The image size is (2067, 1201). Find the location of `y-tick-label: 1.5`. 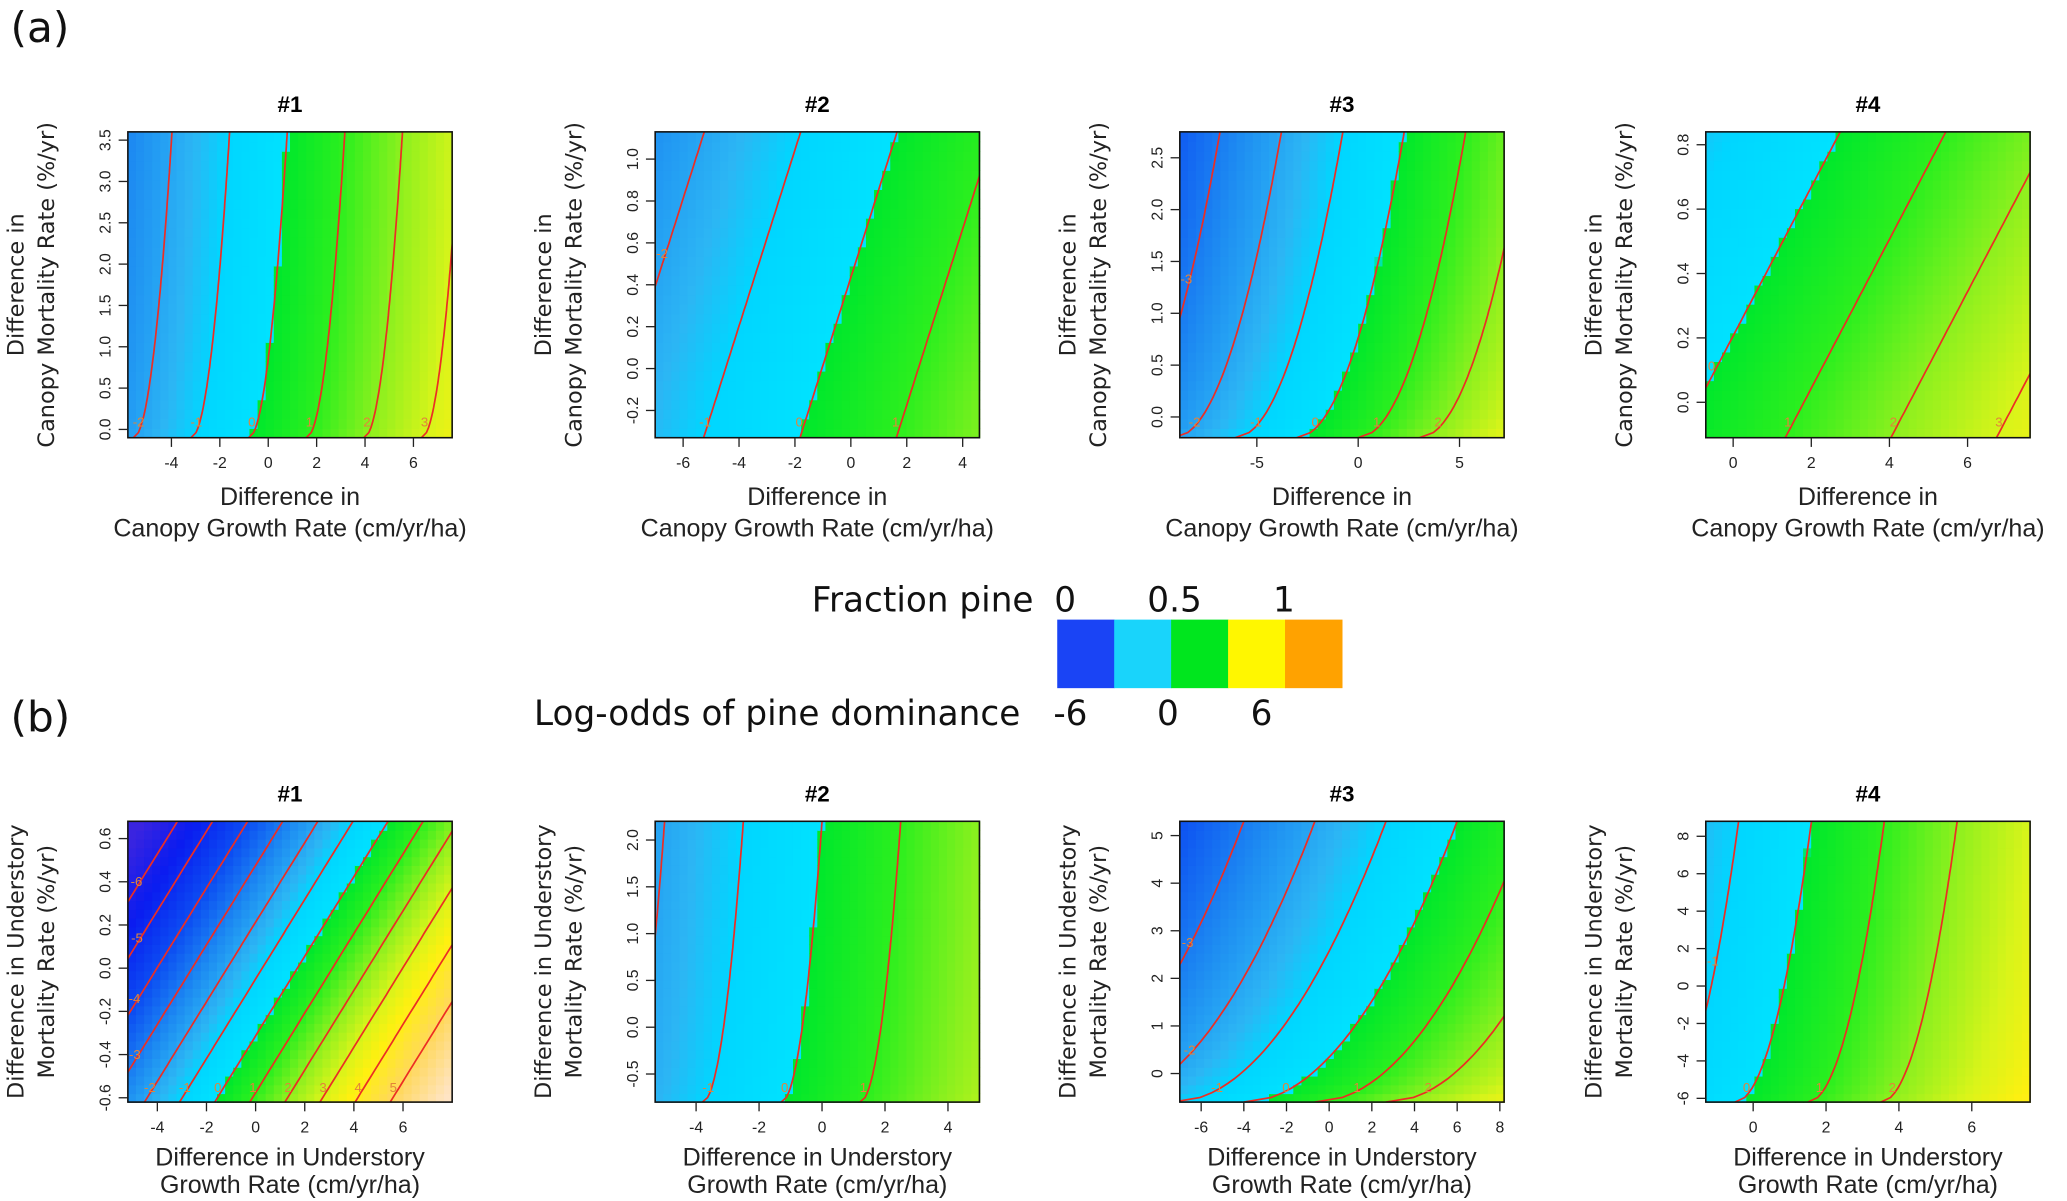

y-tick-label: 1.5 is located at coordinates (1158, 261).